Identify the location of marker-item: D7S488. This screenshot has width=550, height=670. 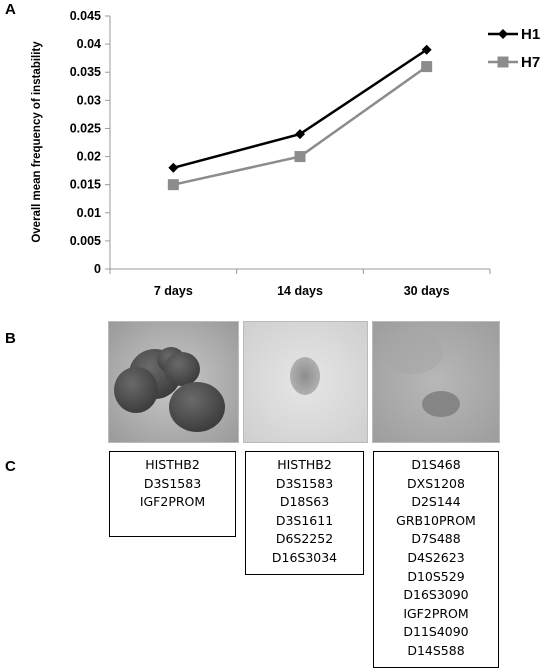
(436, 539).